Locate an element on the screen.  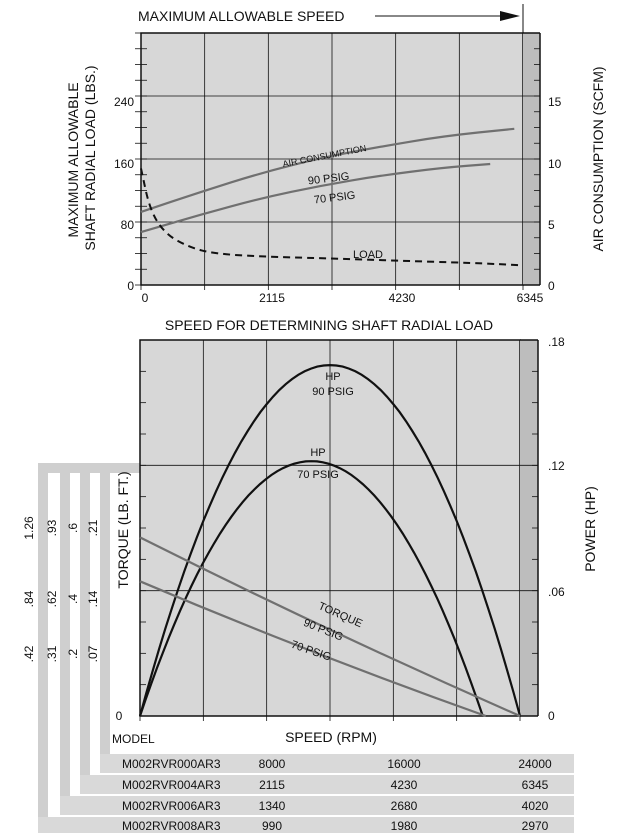
load-label: LOAD is located at coordinates (368, 255).